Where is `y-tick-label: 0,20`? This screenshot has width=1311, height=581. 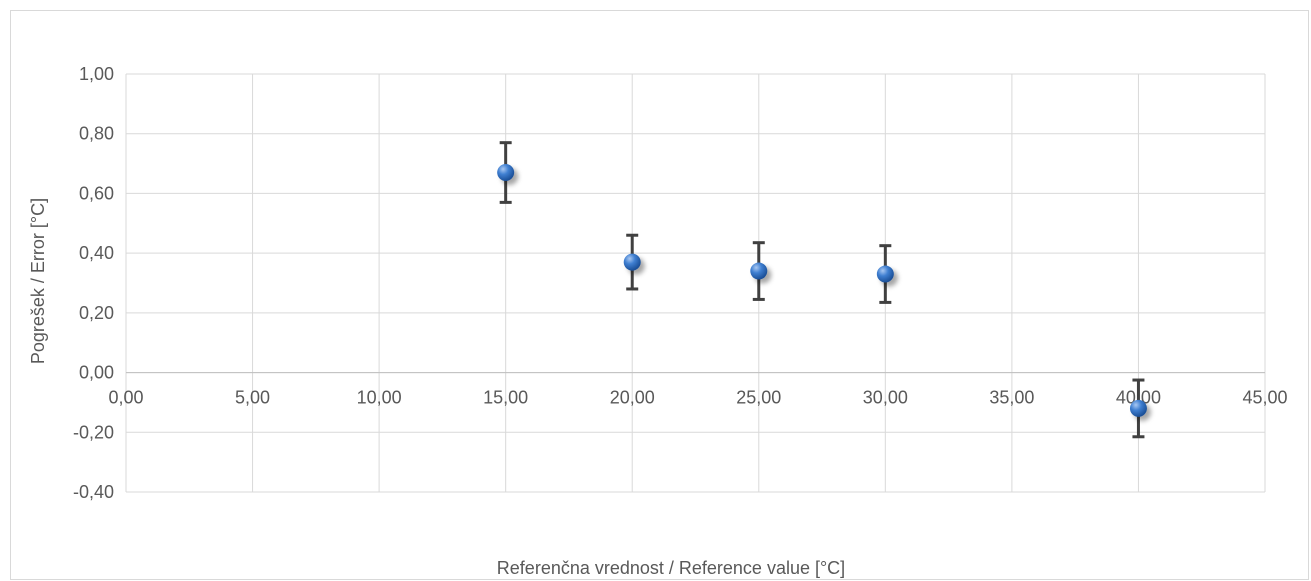
y-tick-label: 0,20 is located at coordinates (96, 313).